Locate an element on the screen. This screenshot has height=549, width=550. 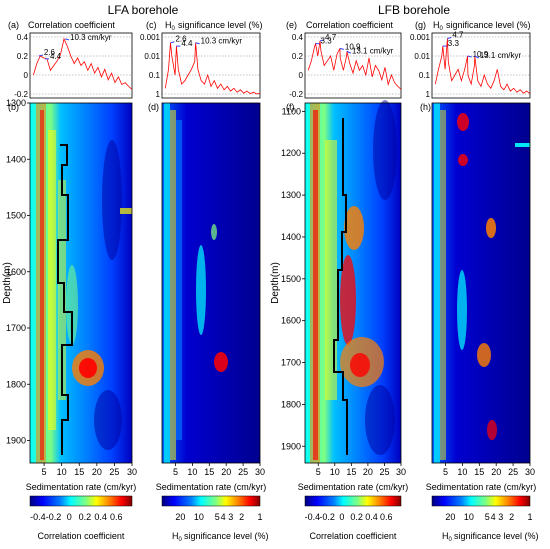
annotation-label: 2.6 is located at coordinates (50, 52).